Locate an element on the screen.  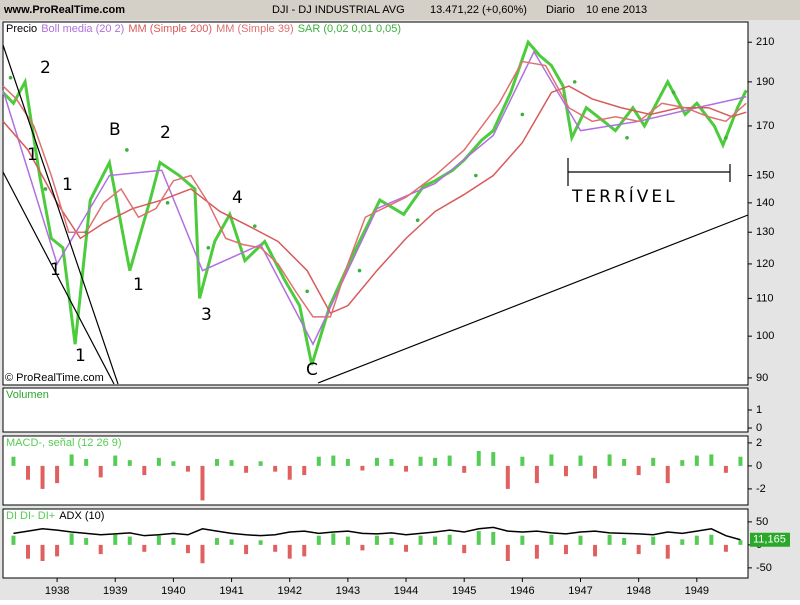
y-tick-label: 2 is located at coordinates (759, 443).